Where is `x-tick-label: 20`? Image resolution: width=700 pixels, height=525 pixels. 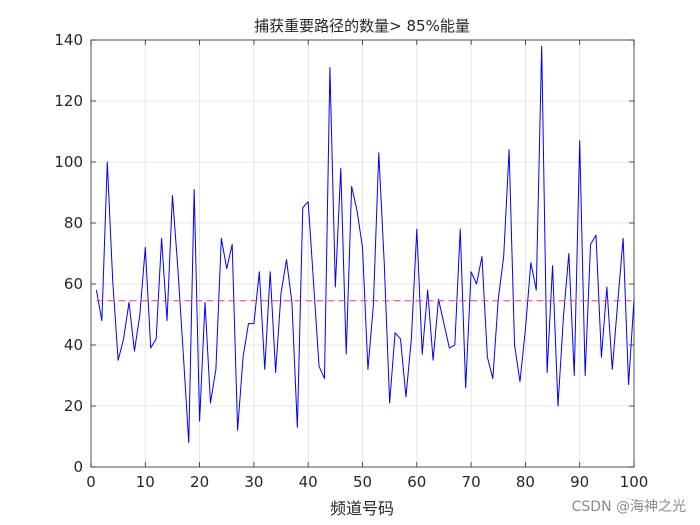 x-tick-label: 20 is located at coordinates (199, 482).